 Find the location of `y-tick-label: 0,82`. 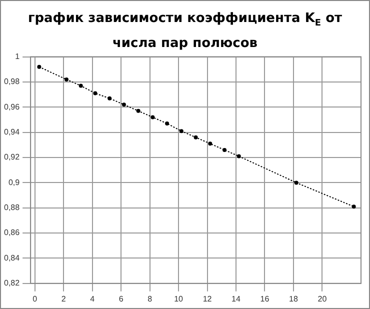

y-tick-label: 0,82 is located at coordinates (12, 283).